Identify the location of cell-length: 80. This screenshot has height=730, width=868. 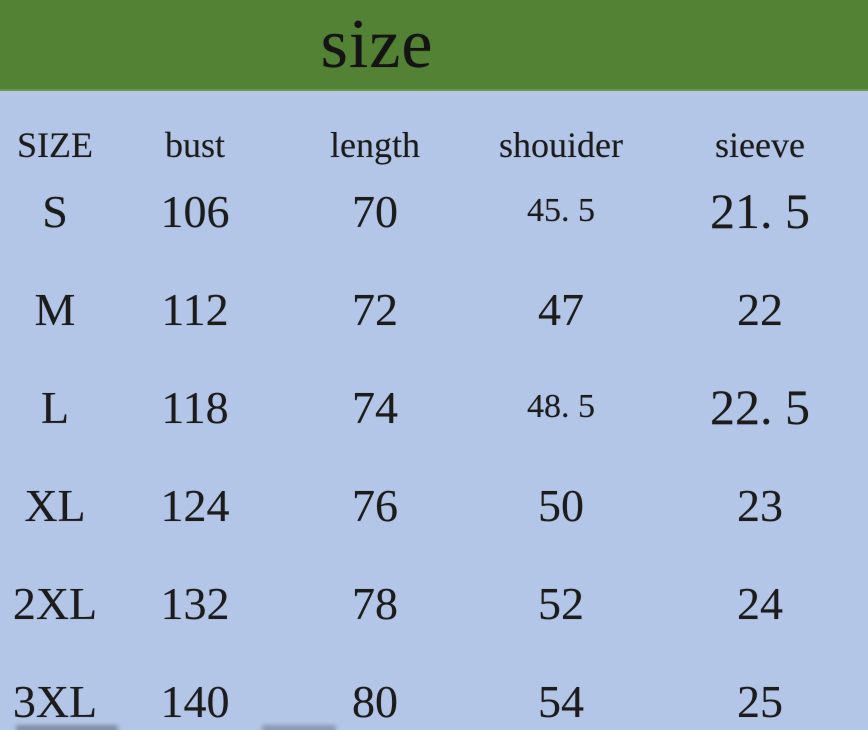
(375, 701).